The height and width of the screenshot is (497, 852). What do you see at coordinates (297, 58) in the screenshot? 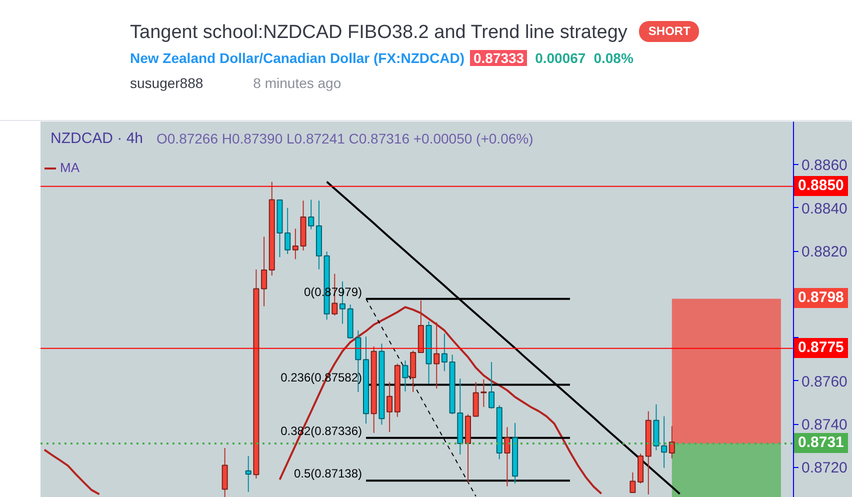
I see `chart-subtitle: New Zealand Dollar/Canadian Dollar (FX:NZDCAD)` at bounding box center [297, 58].